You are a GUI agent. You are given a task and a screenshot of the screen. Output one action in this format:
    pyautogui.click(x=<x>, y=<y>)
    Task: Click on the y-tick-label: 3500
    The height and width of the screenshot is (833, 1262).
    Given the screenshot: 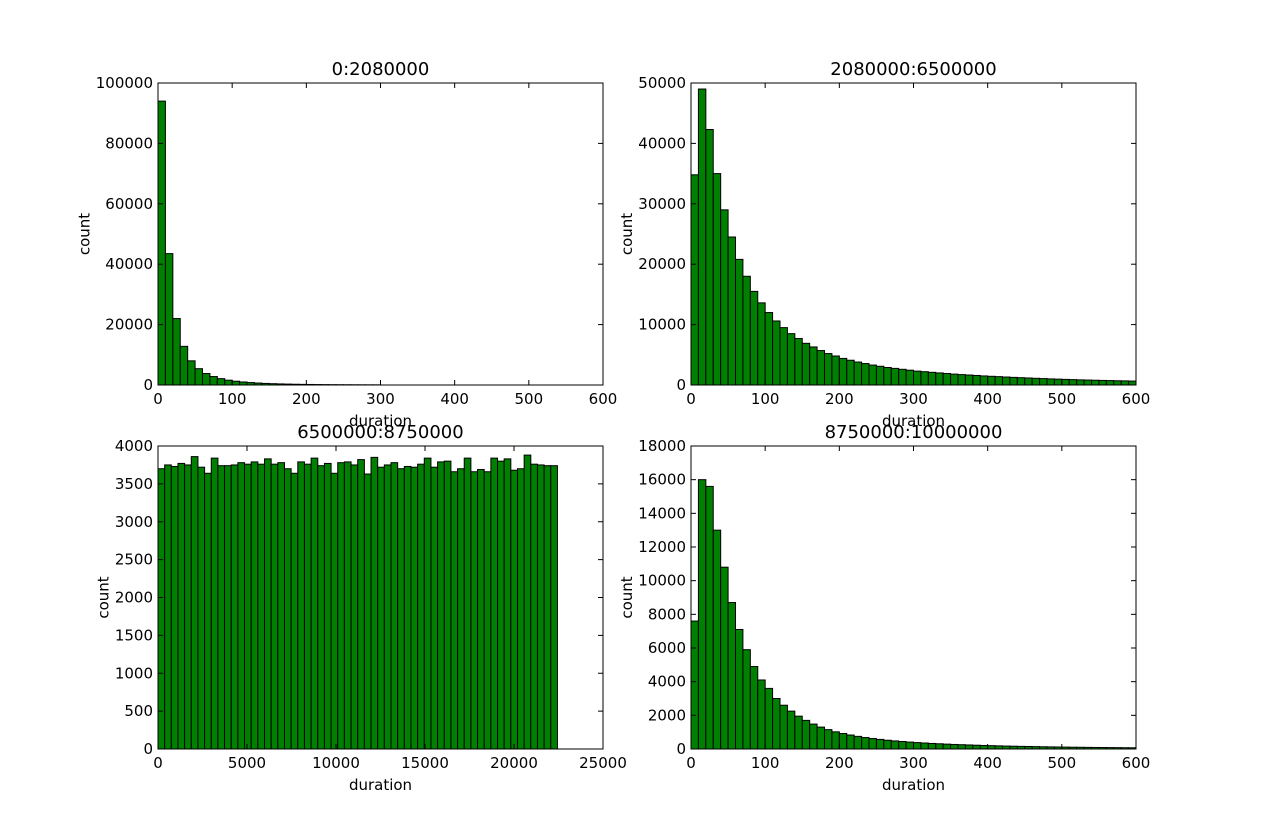 What is the action you would take?
    pyautogui.click(x=134, y=484)
    